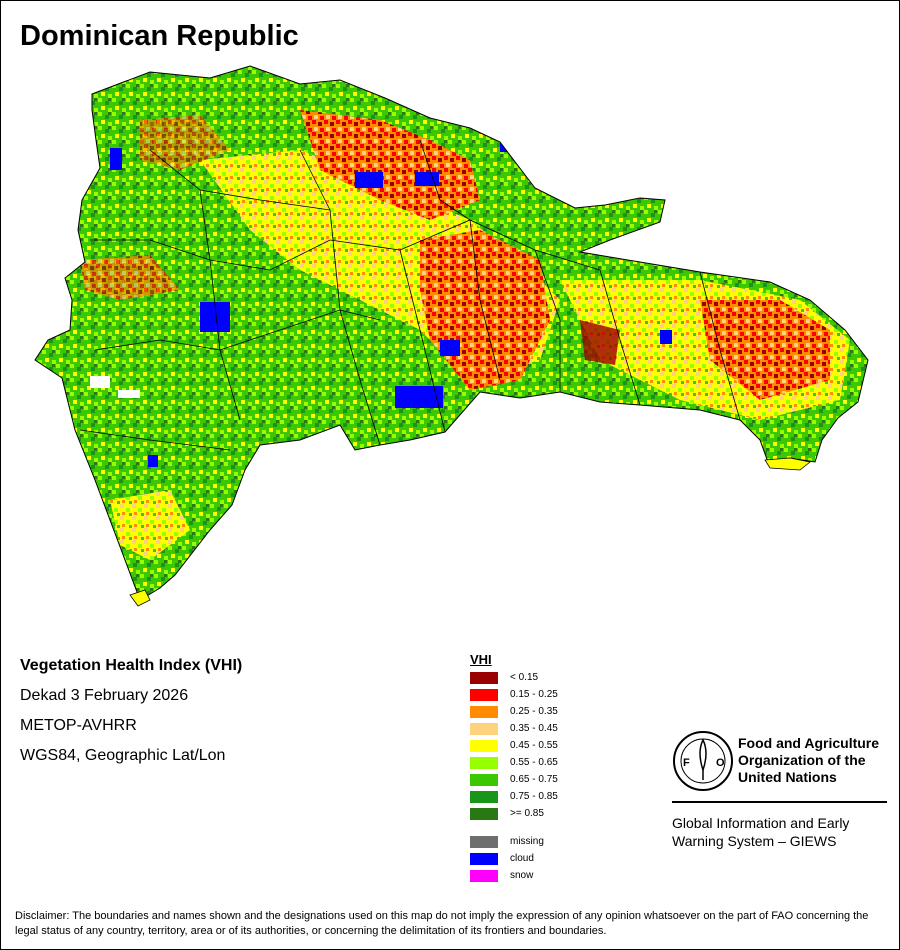 The width and height of the screenshot is (900, 950). I want to click on period: Dekad 3 February 2026, so click(104, 695).